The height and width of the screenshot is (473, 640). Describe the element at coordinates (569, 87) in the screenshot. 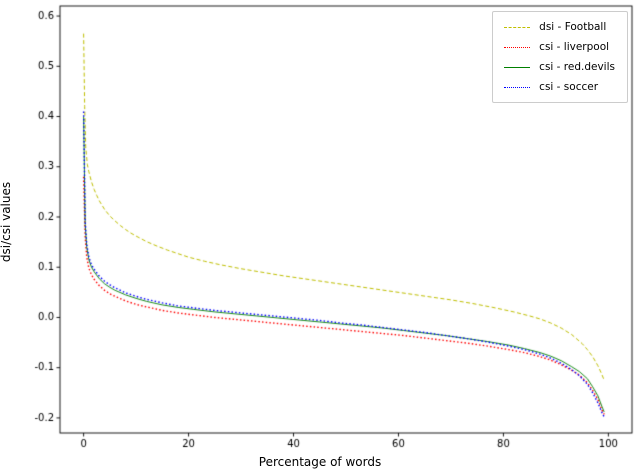

I see `legend-label: csi - soccer` at that location.